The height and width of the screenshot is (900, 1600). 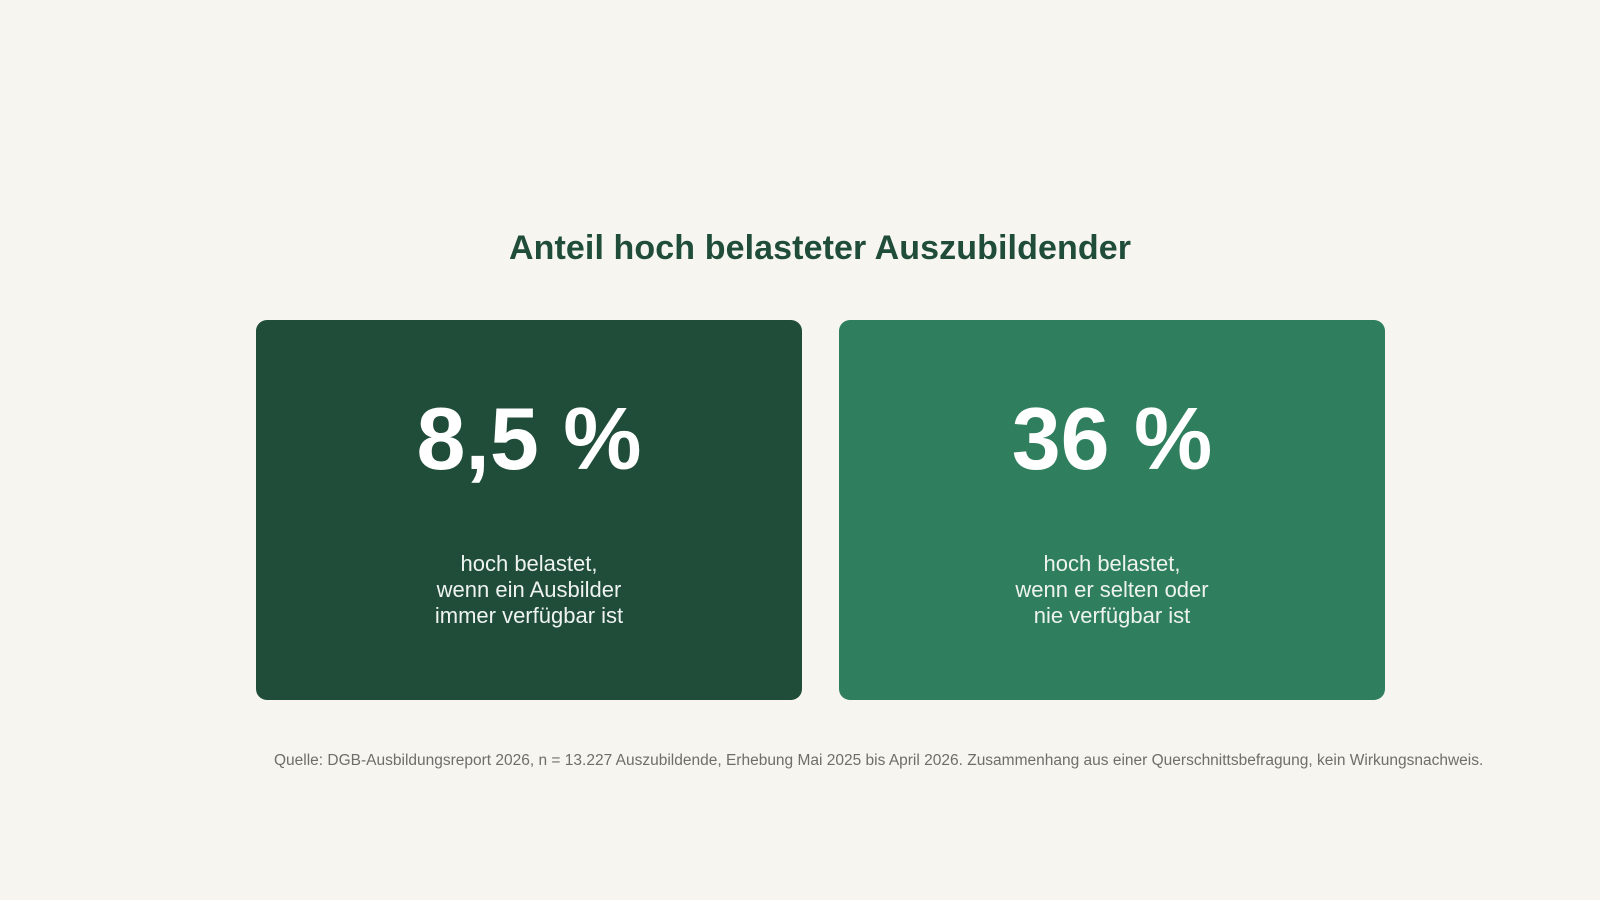 What do you see at coordinates (1112, 438) in the screenshot?
I see `stat-value: 36 %` at bounding box center [1112, 438].